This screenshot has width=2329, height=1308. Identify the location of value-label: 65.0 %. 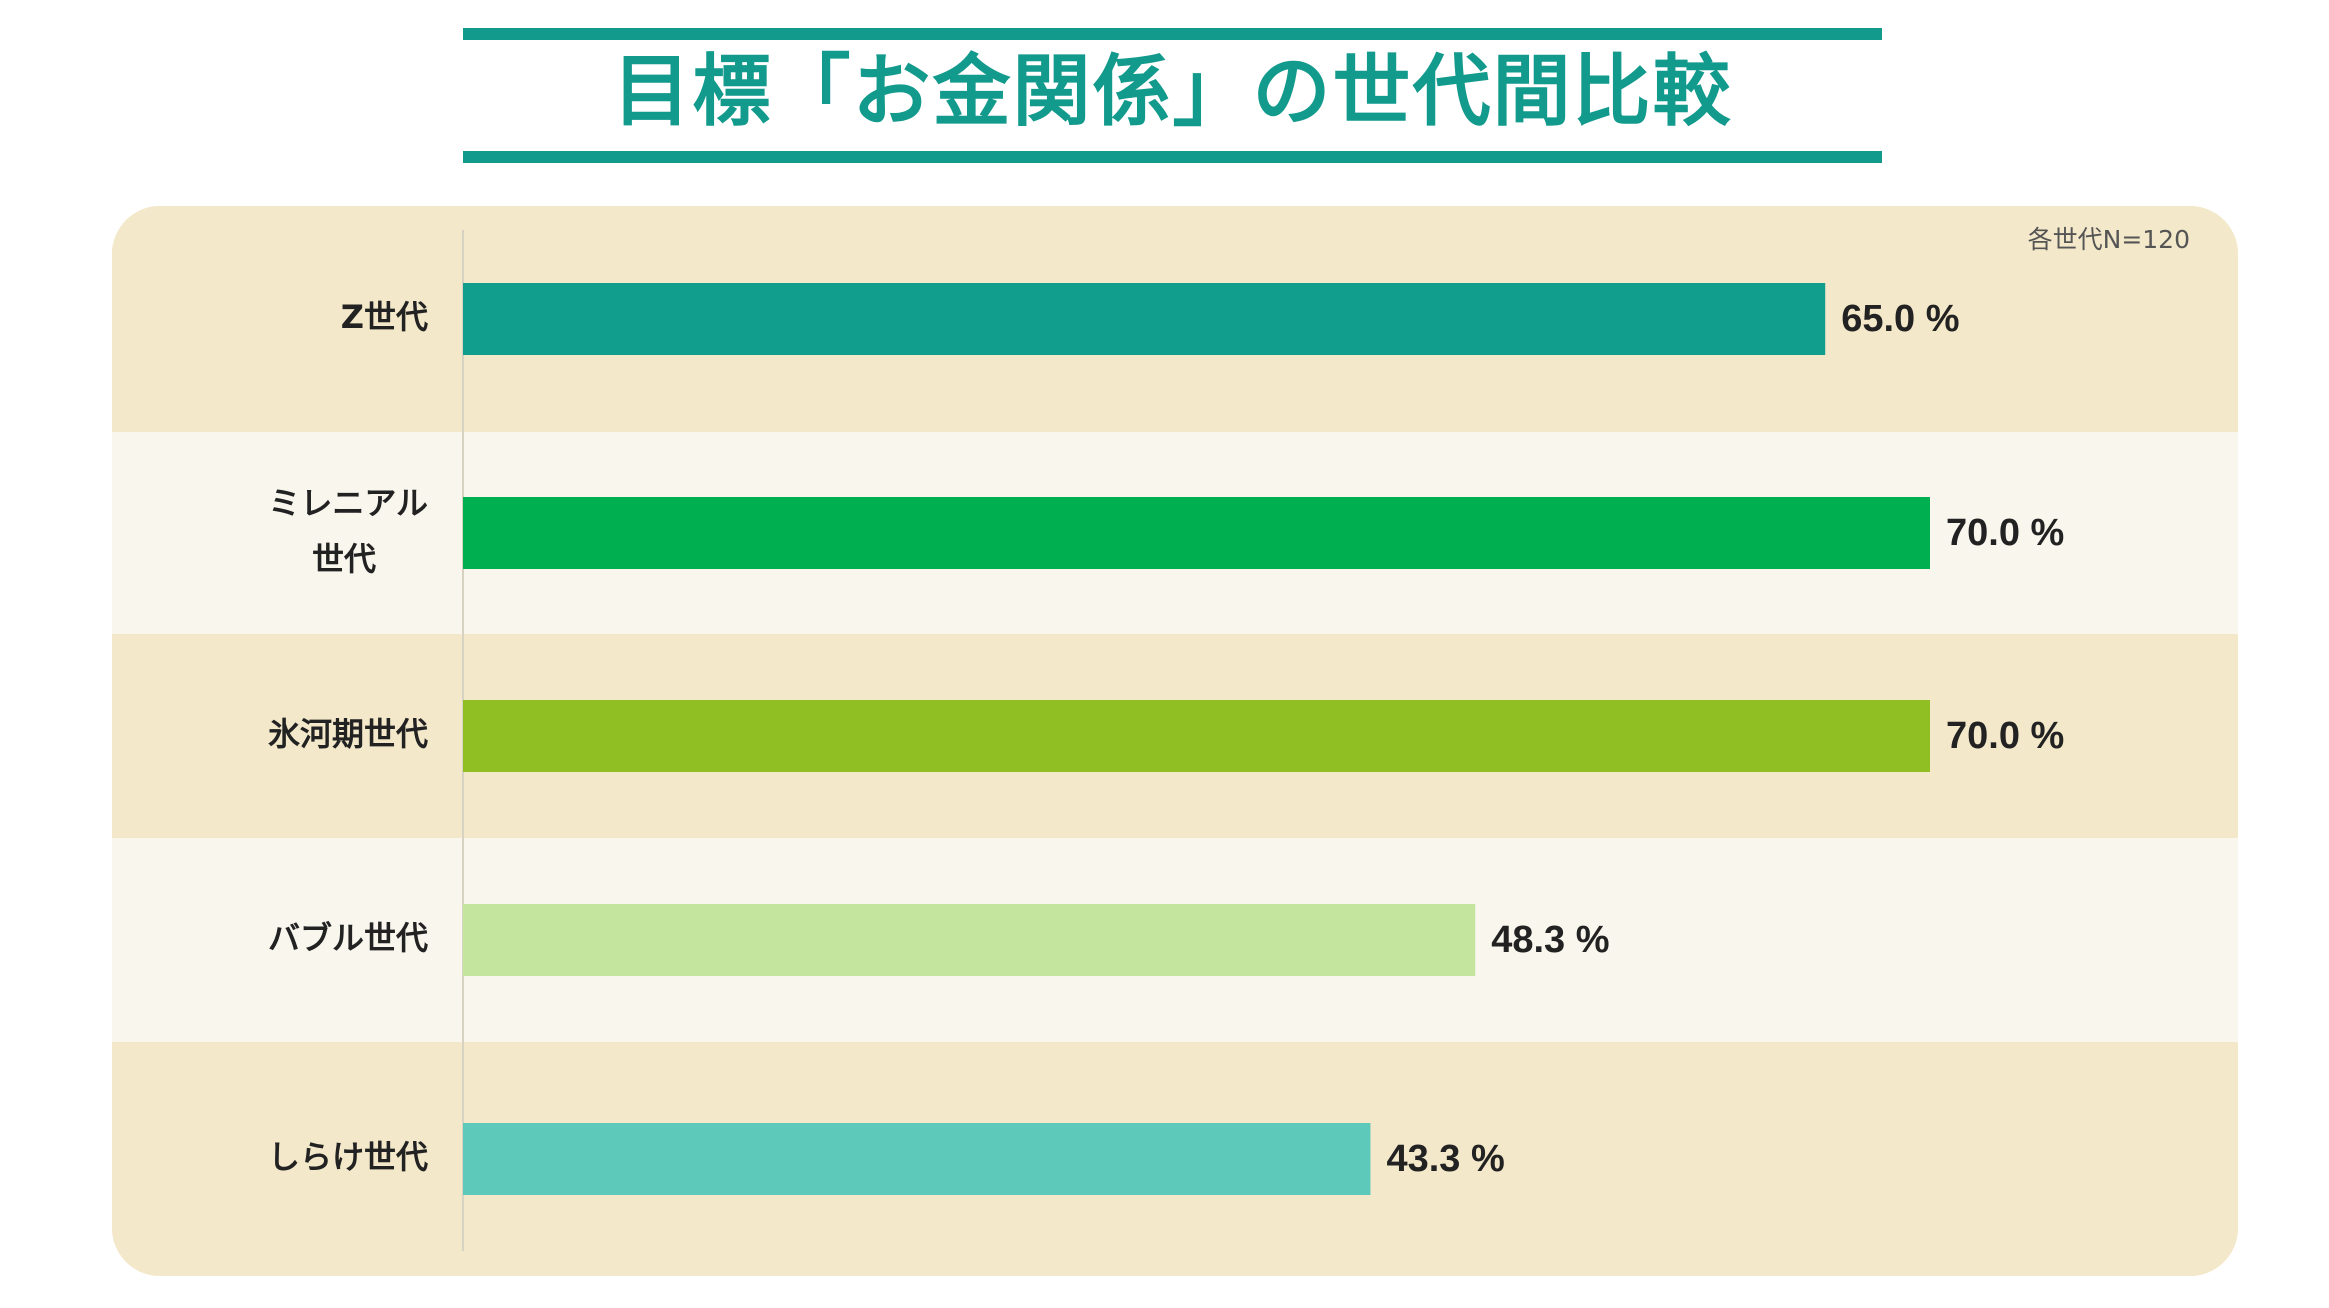
(1900, 319).